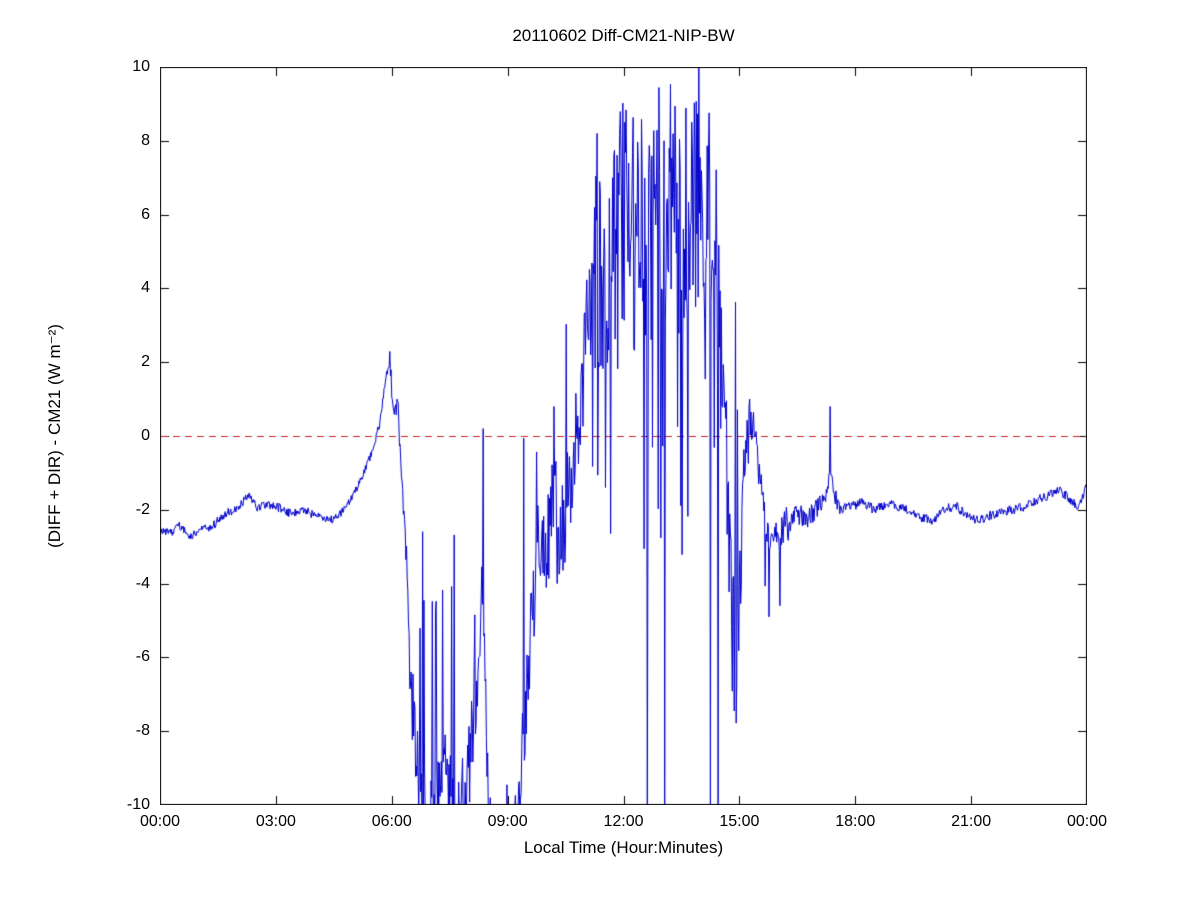  Describe the element at coordinates (739, 821) in the screenshot. I see `x-tick-label: 15:00` at that location.